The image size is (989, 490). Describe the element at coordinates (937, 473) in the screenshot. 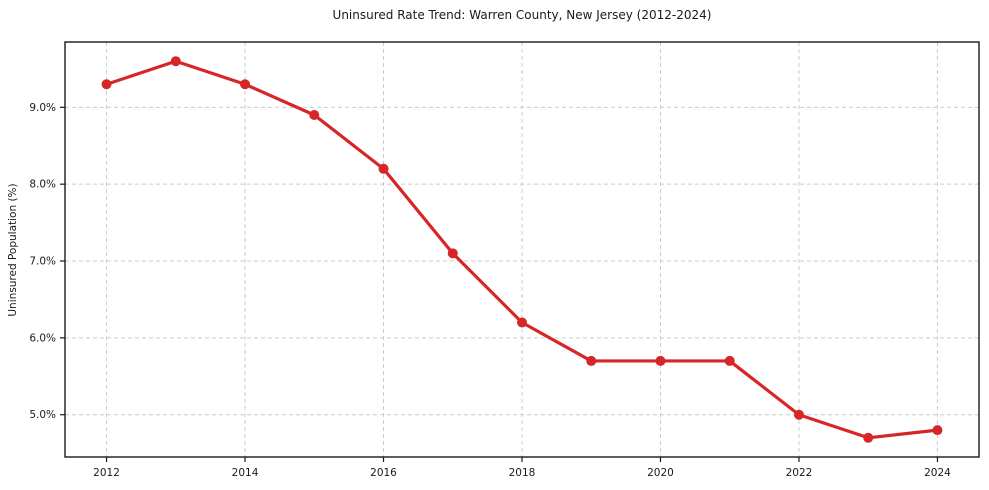

I see `x-tick-label: 2024` at that location.